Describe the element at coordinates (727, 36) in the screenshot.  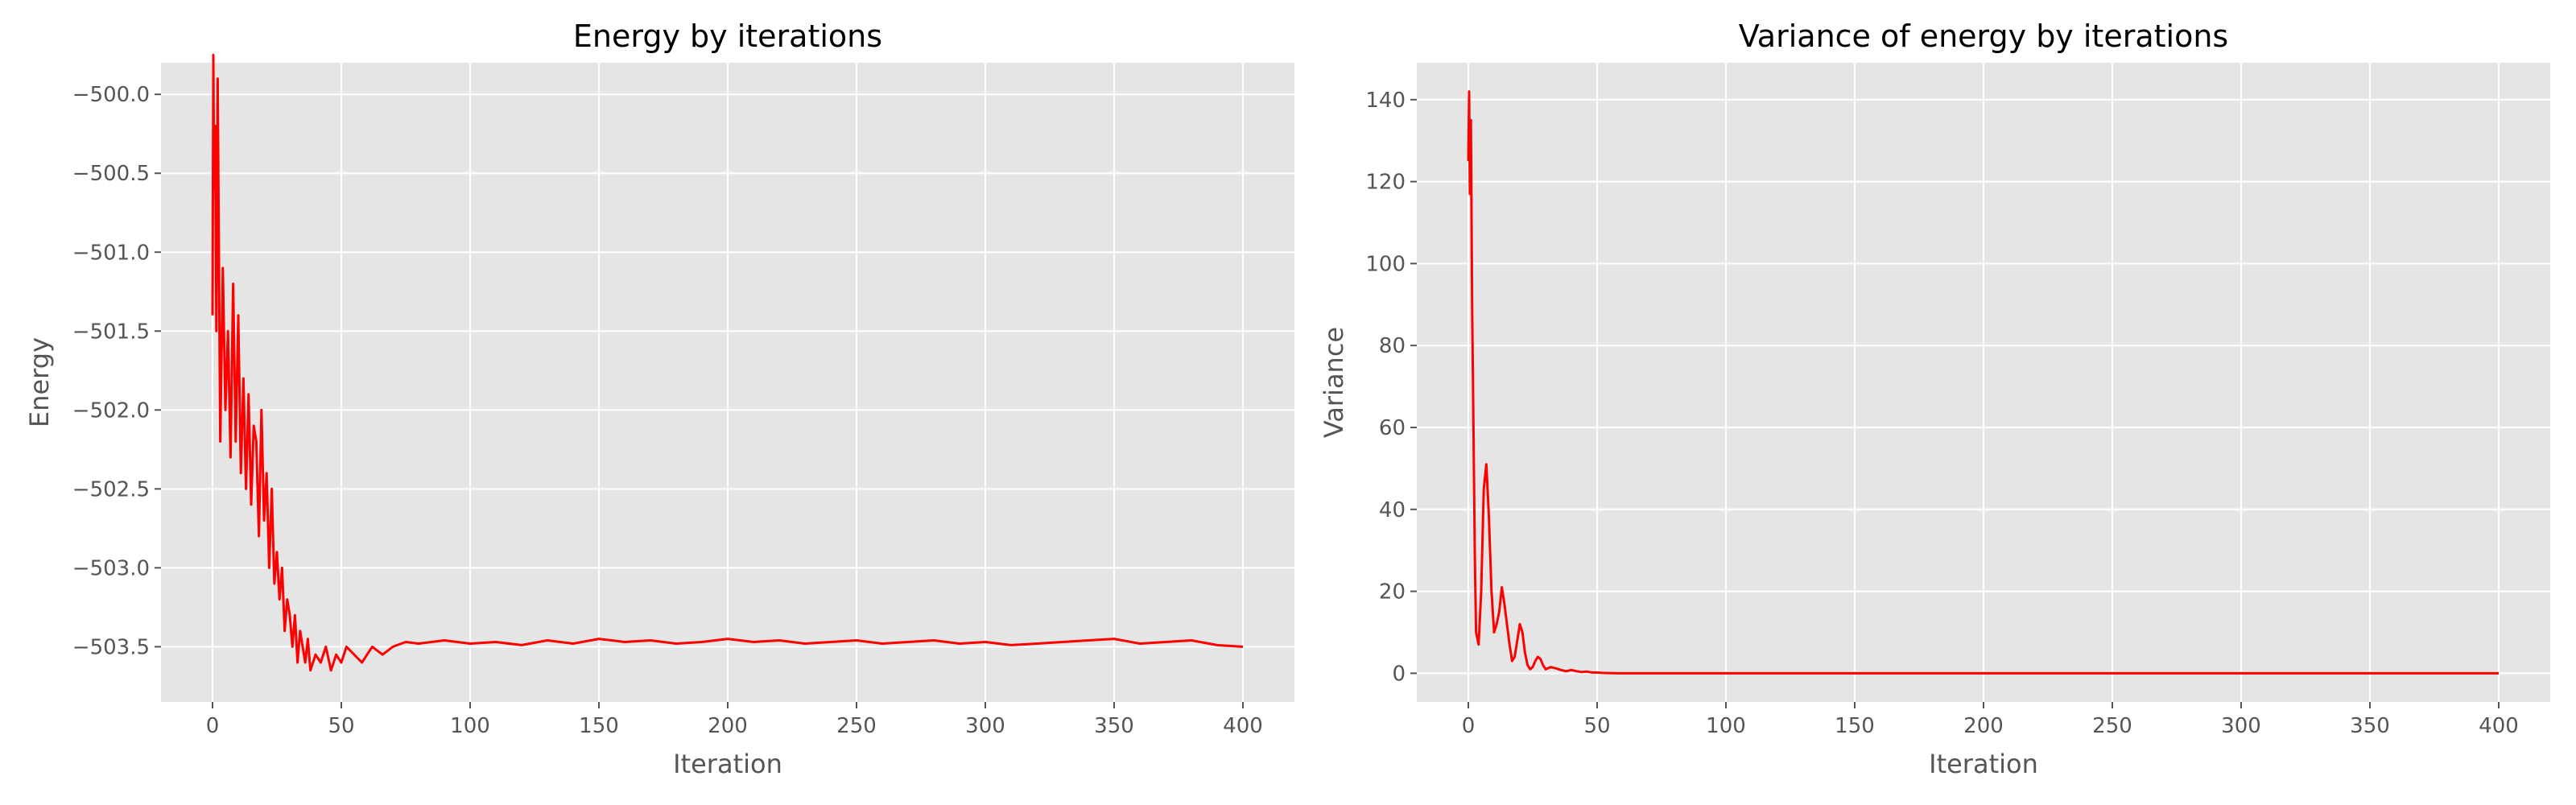
I see `energy-chart-title: Energy by iterations` at that location.